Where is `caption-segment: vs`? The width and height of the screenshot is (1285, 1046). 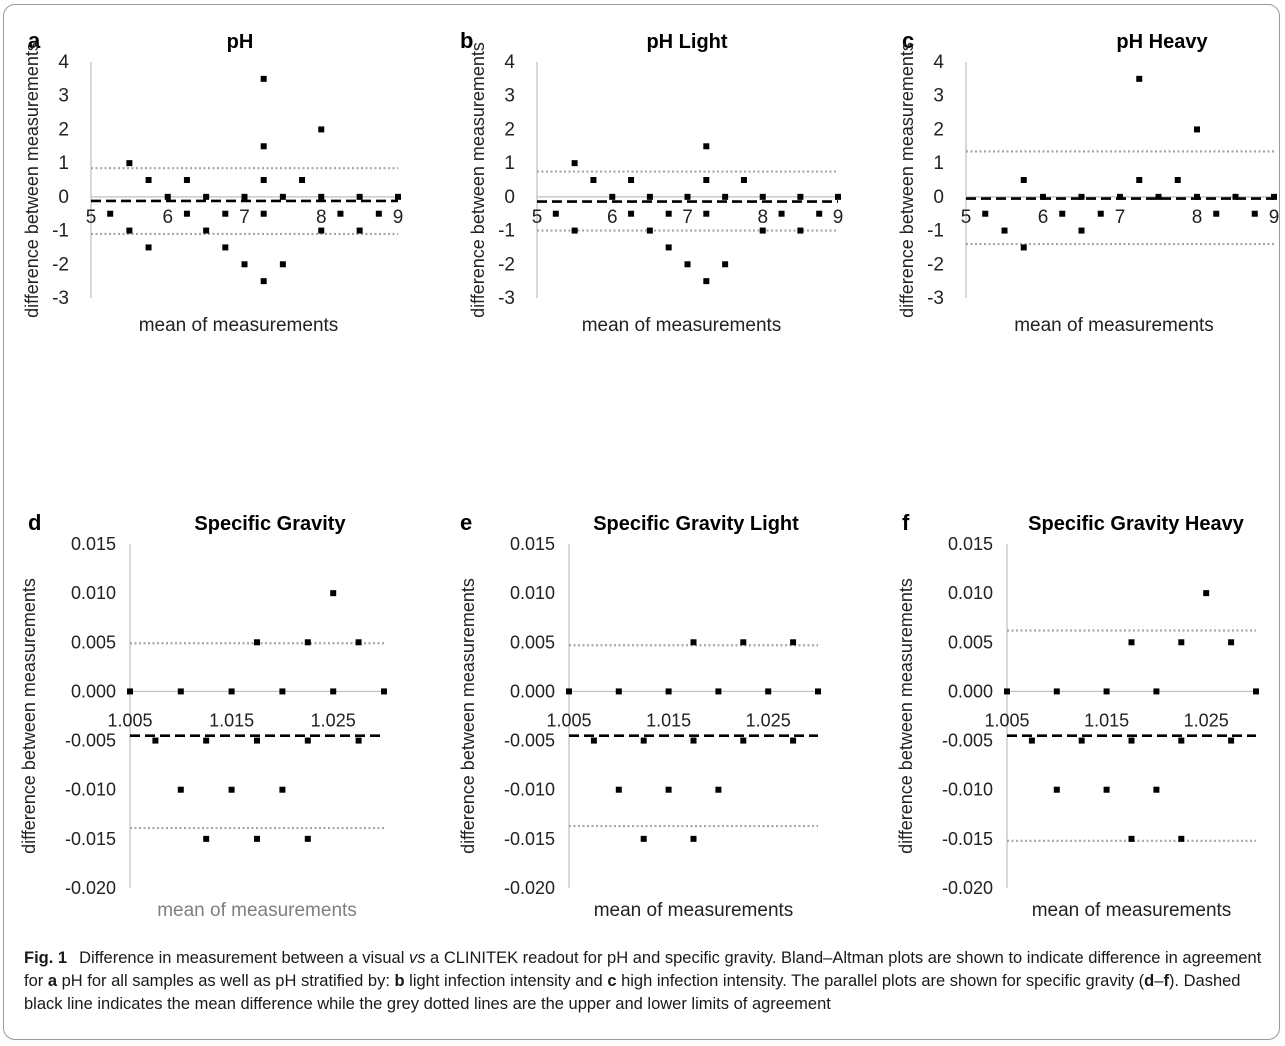
caption-segment: vs is located at coordinates (417, 958).